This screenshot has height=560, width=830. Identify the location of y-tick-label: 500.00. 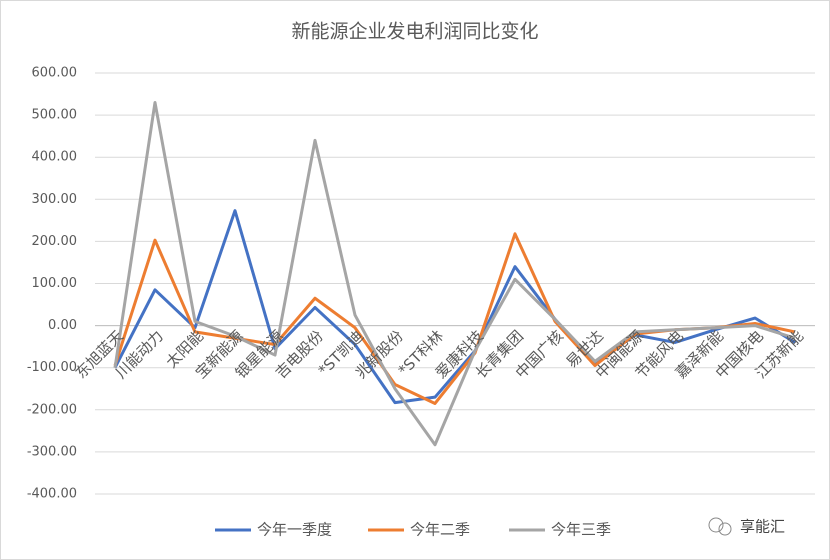
(55, 115).